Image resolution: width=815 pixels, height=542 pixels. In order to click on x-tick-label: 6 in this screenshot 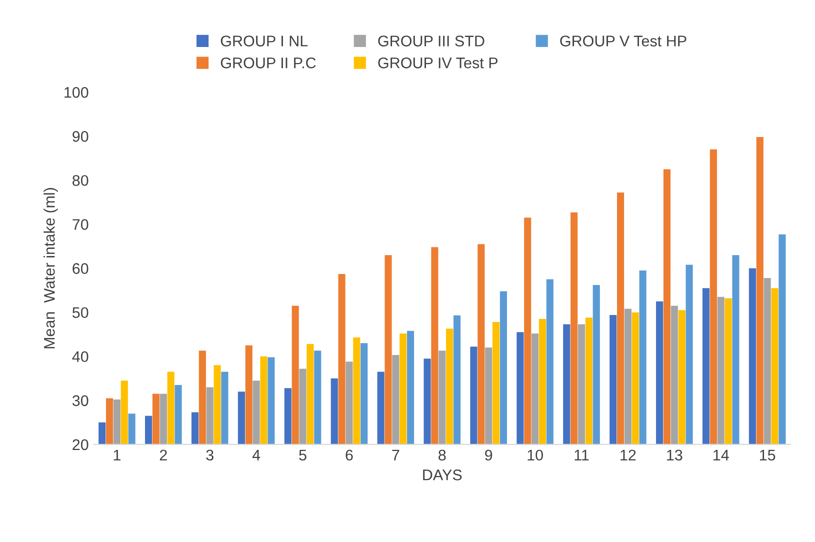, I will do `click(349, 455)`.